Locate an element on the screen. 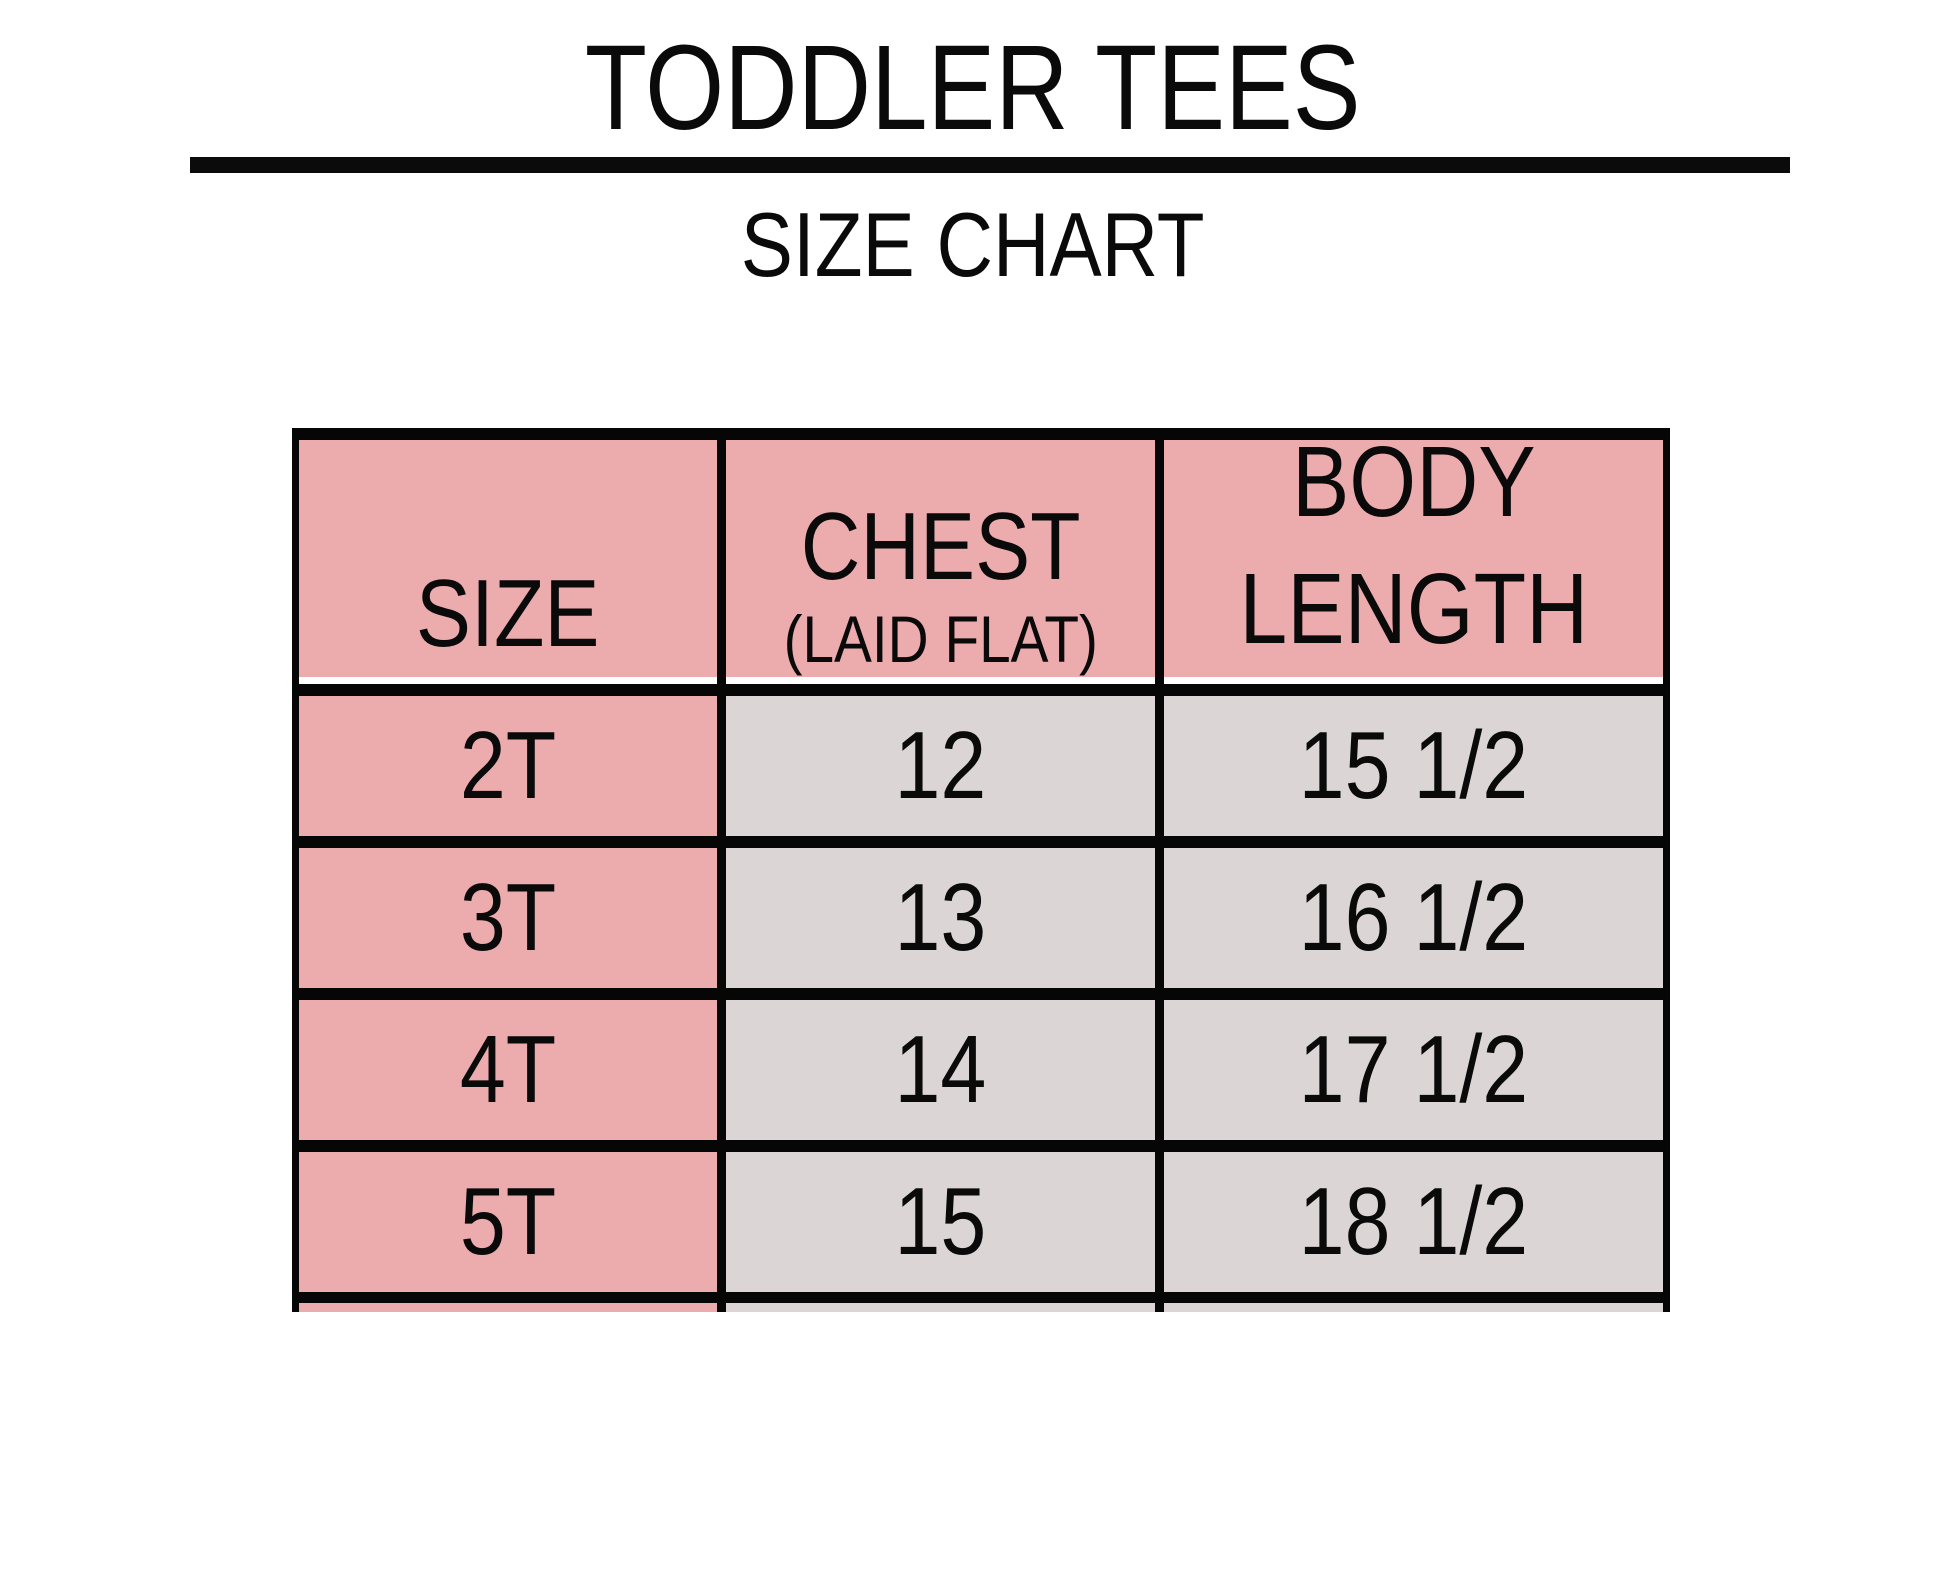 The image size is (1946, 1581). cell-chest-2t: 12 is located at coordinates (941, 766).